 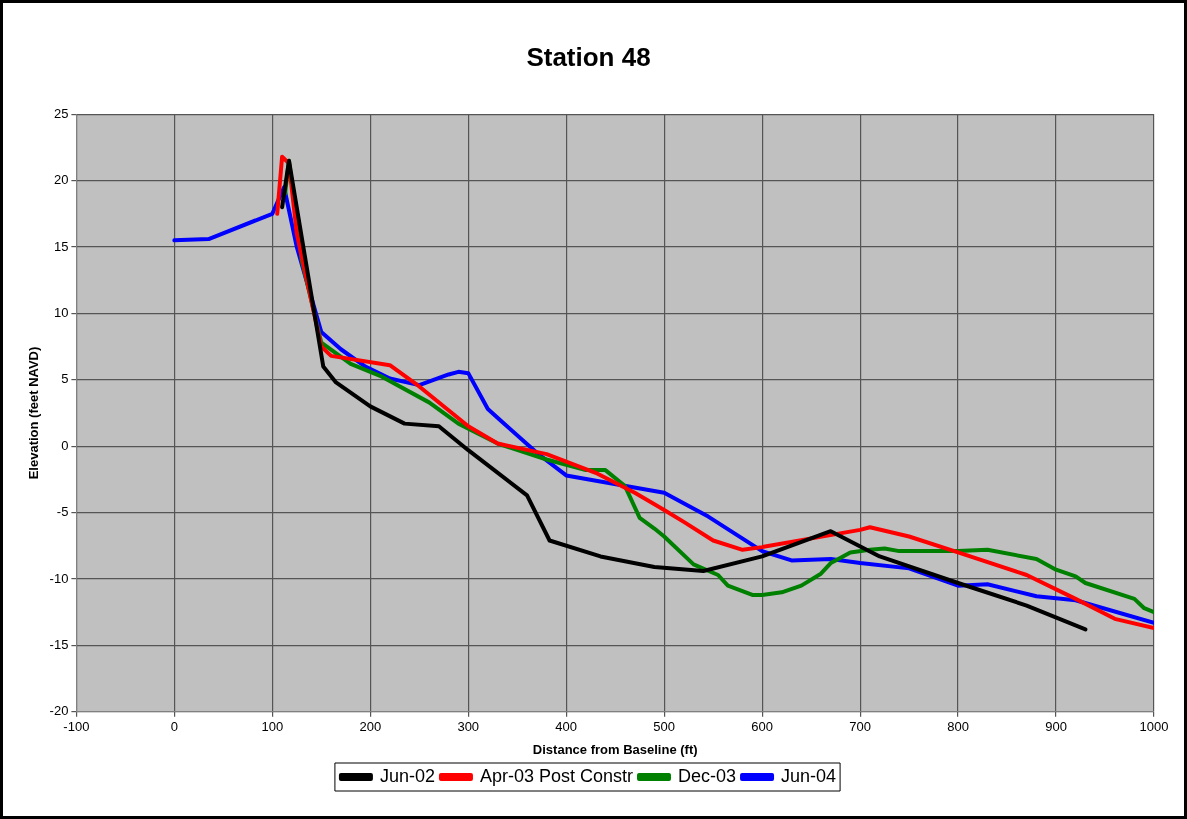 What do you see at coordinates (59, 578) in the screenshot?
I see `y-tick-label: -10` at bounding box center [59, 578].